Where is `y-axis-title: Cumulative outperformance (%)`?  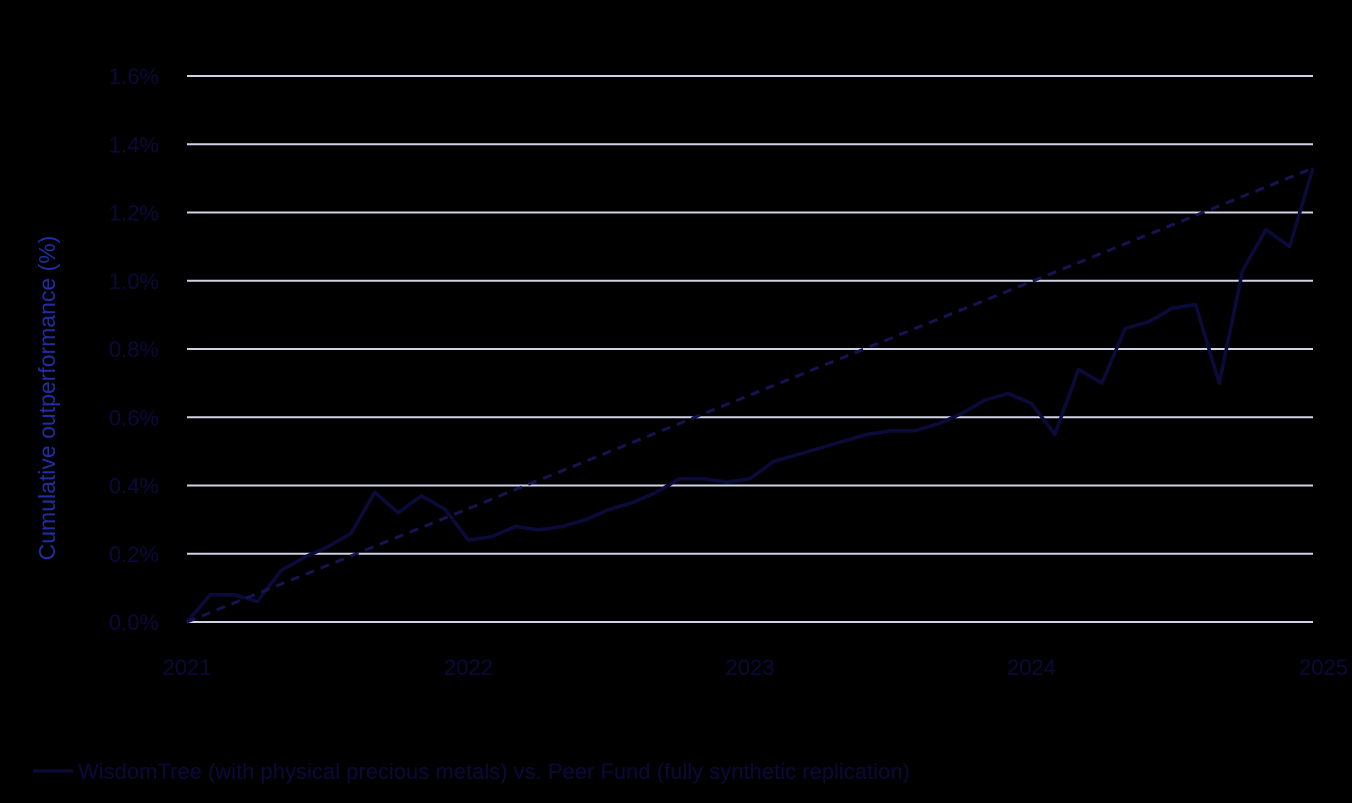 y-axis-title: Cumulative outperformance (%) is located at coordinates (47, 398).